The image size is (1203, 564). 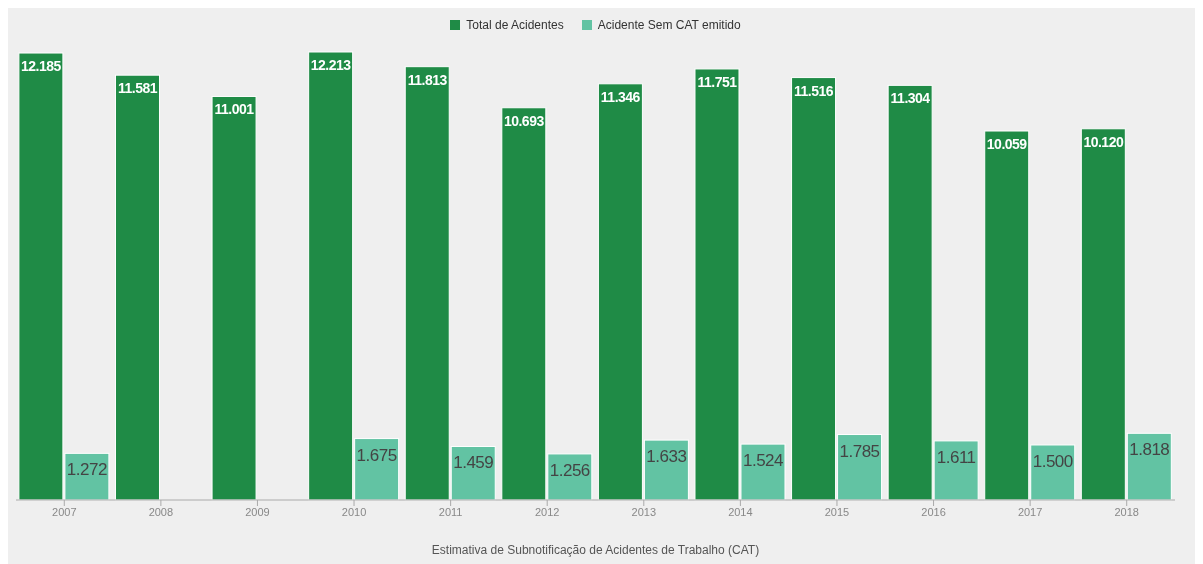 I want to click on x-tick-label: 2017, so click(x=1030, y=511).